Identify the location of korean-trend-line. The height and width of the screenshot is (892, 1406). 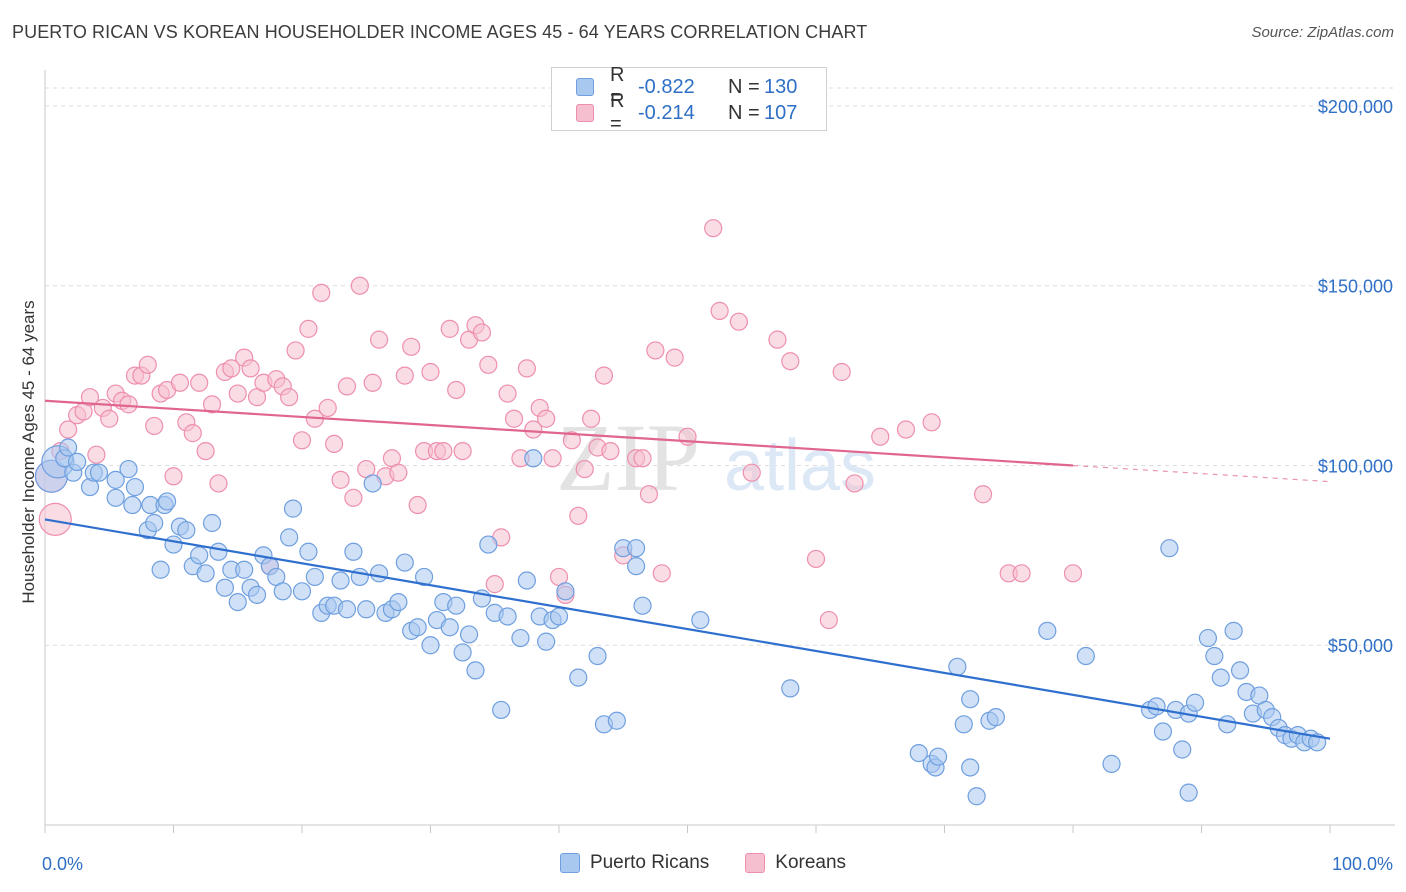
(559, 433).